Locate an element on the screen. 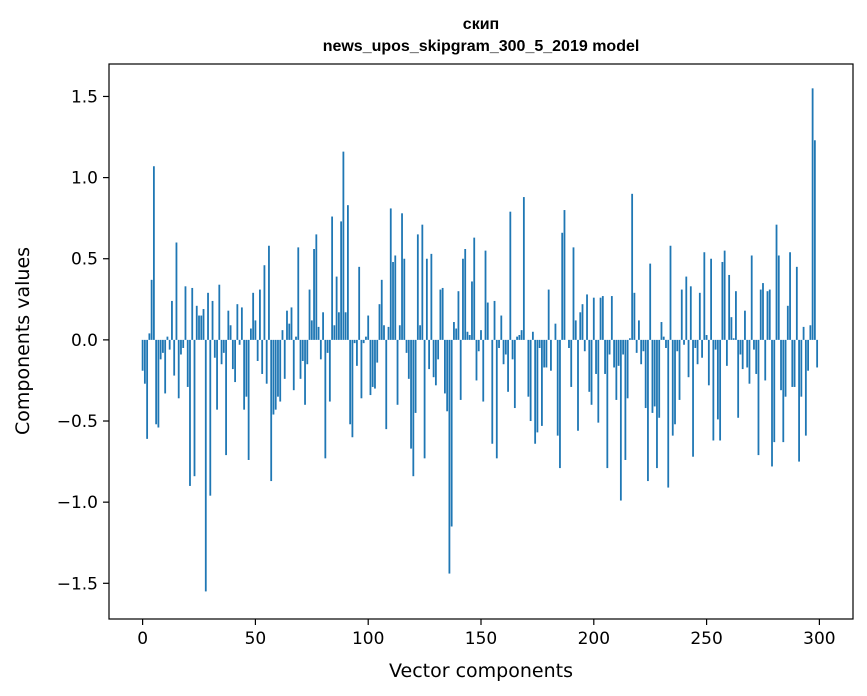  x-tick-label: 200 is located at coordinates (594, 639).